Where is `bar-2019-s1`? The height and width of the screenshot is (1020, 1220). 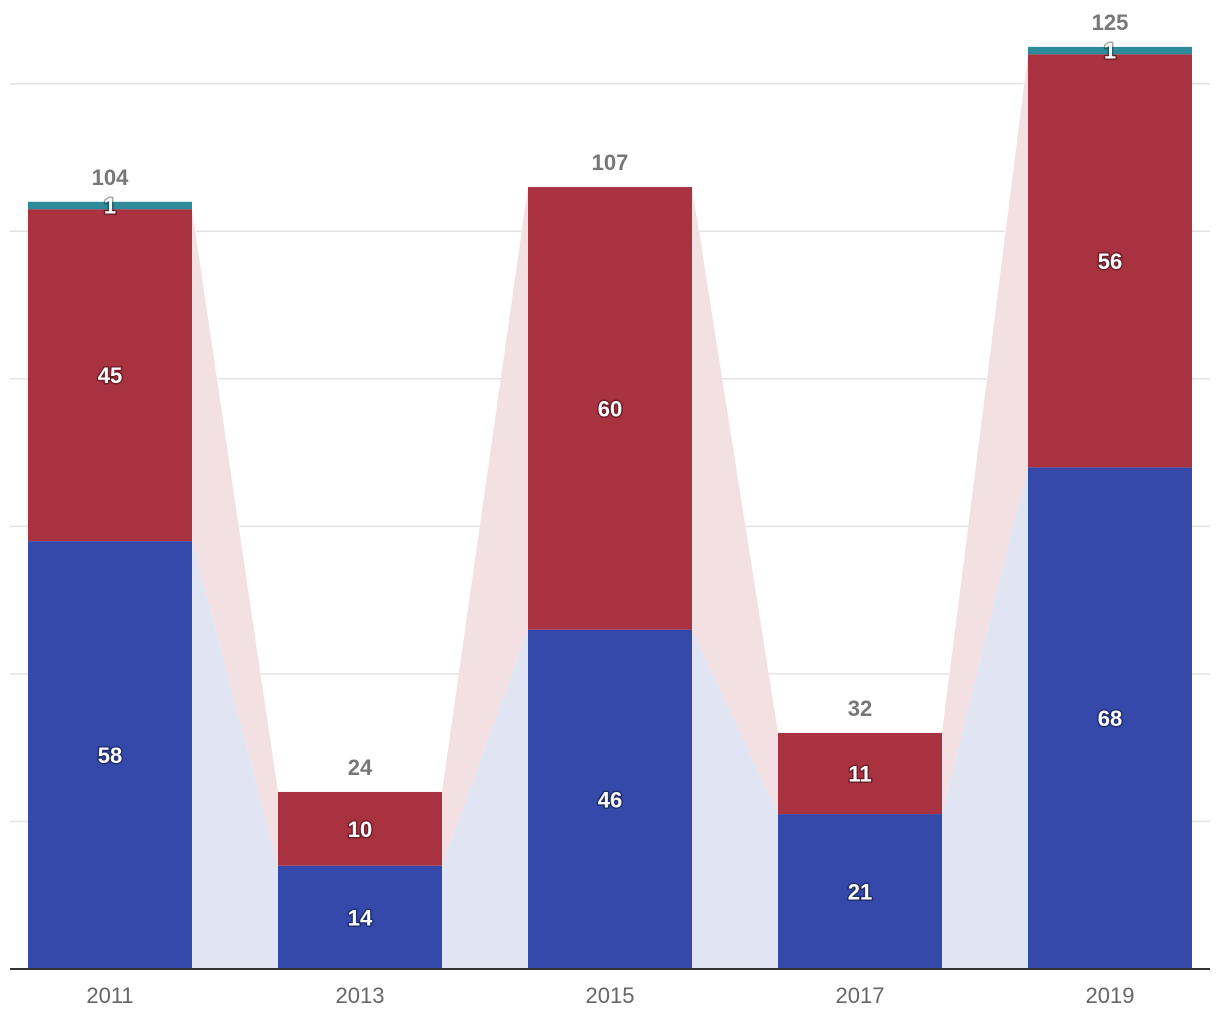
bar-2019-s1 is located at coordinates (1110, 261).